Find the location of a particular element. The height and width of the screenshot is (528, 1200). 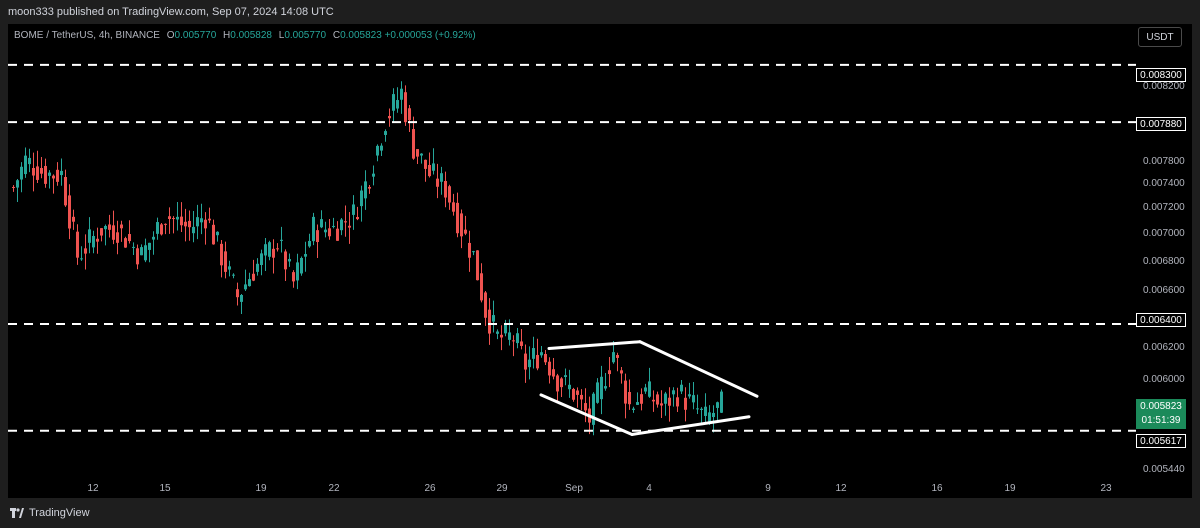

time-tick: 23 is located at coordinates (1106, 488).